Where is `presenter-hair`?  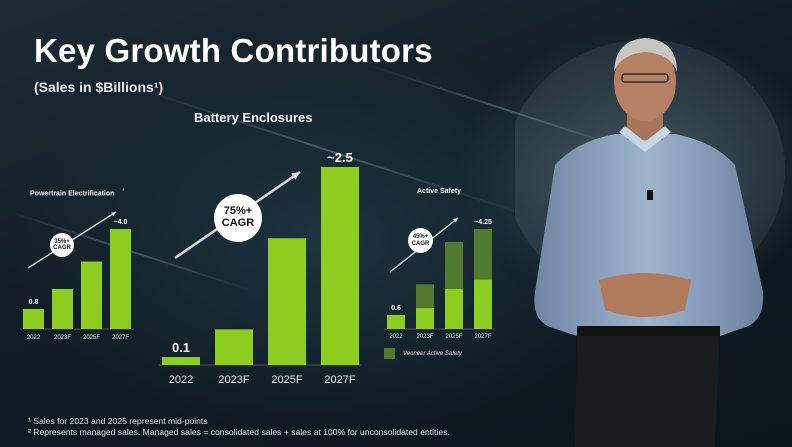 presenter-hair is located at coordinates (645, 55).